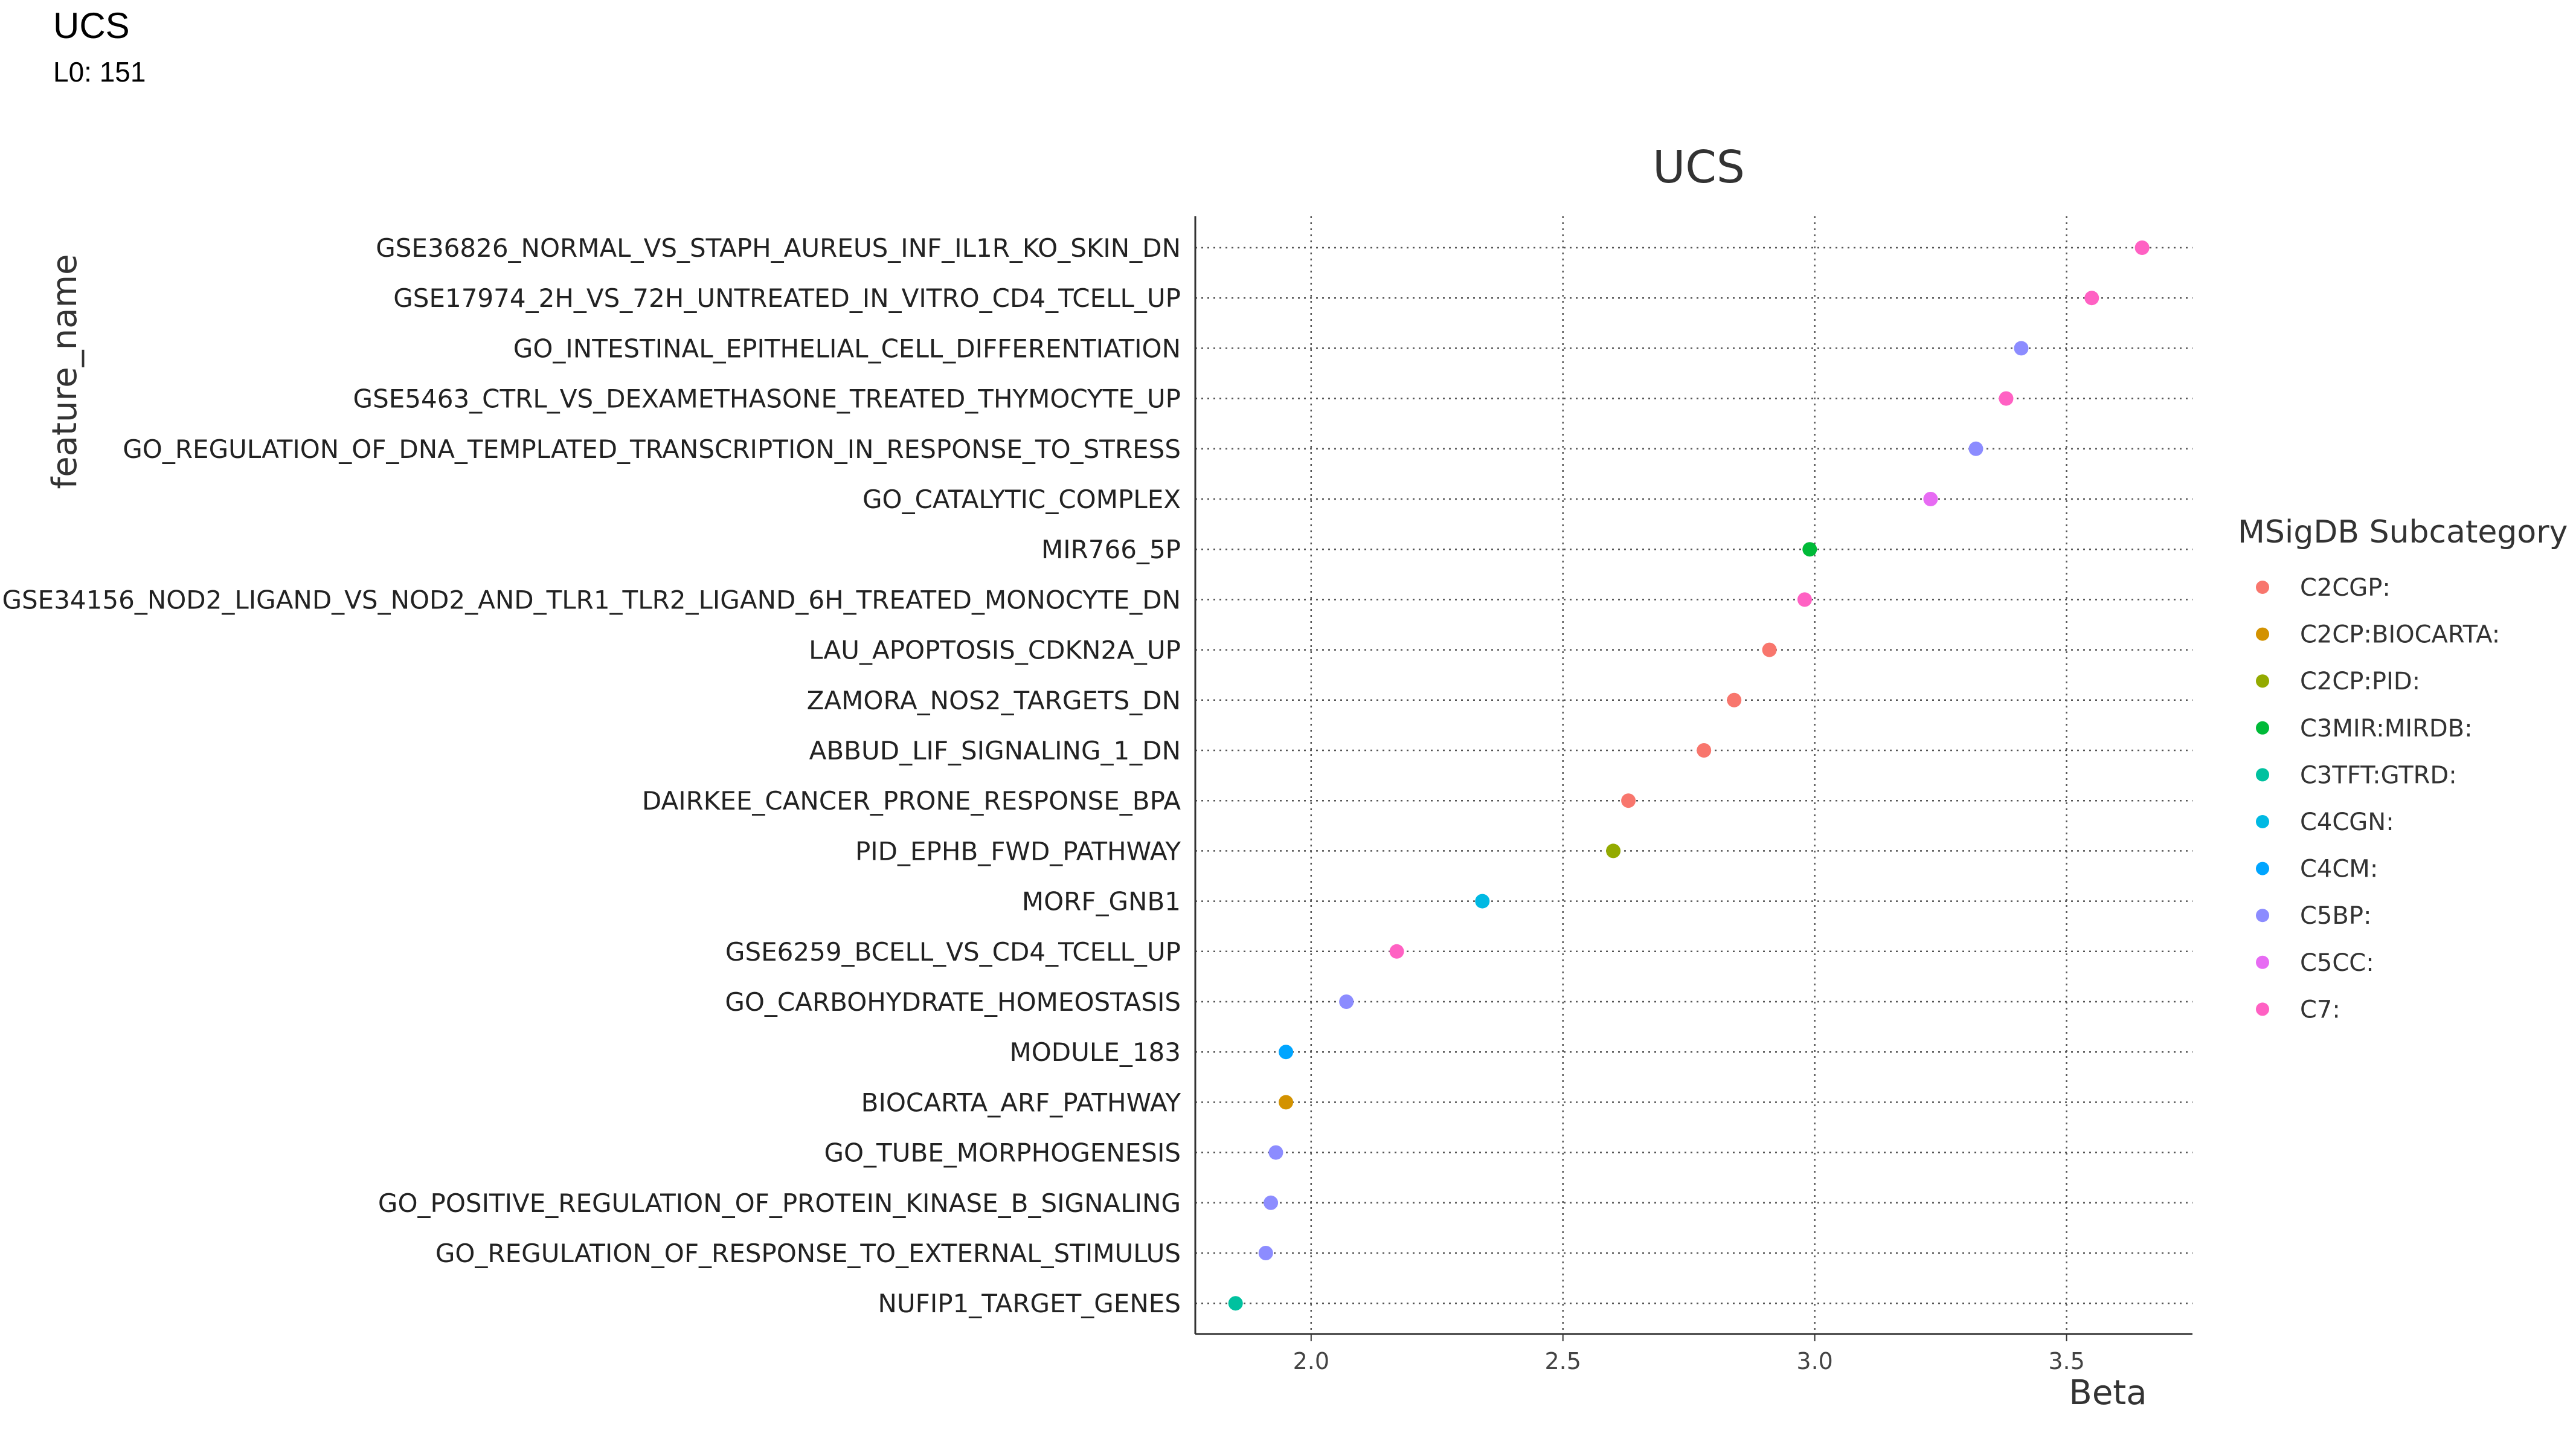 This screenshot has height=1450, width=2576. What do you see at coordinates (995, 650) in the screenshot?
I see `y-tick-label: LAU_APOPTOSIS_CDKN2A_UP` at bounding box center [995, 650].